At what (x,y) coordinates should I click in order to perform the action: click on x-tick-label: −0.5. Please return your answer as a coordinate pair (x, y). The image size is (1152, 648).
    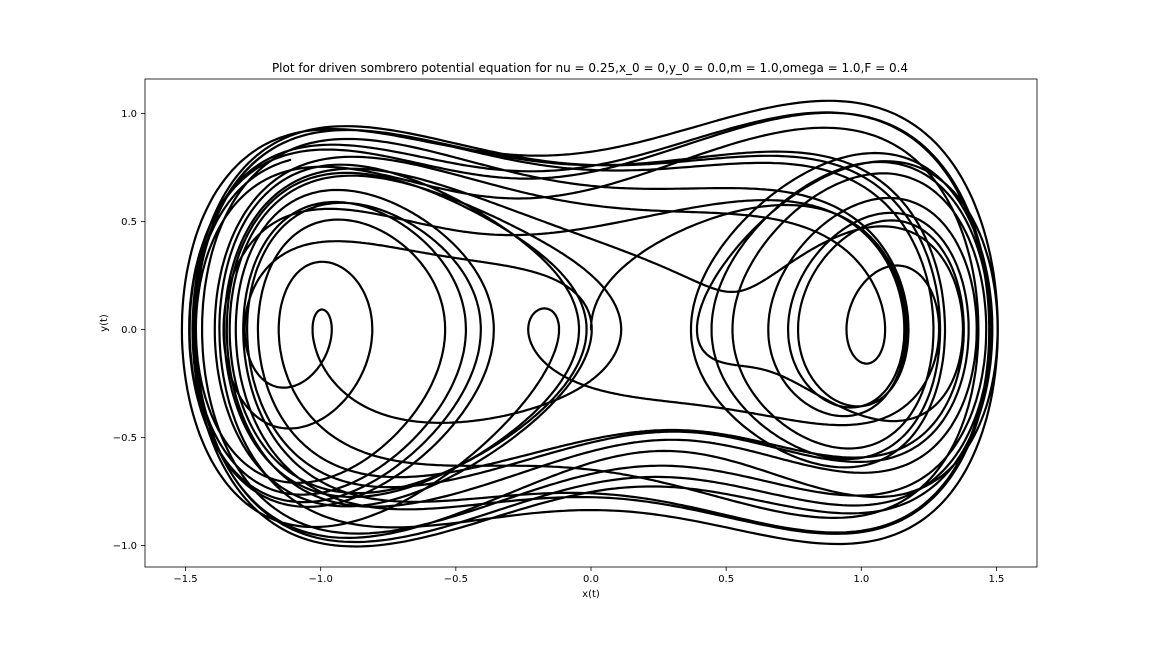
    Looking at the image, I should click on (456, 579).